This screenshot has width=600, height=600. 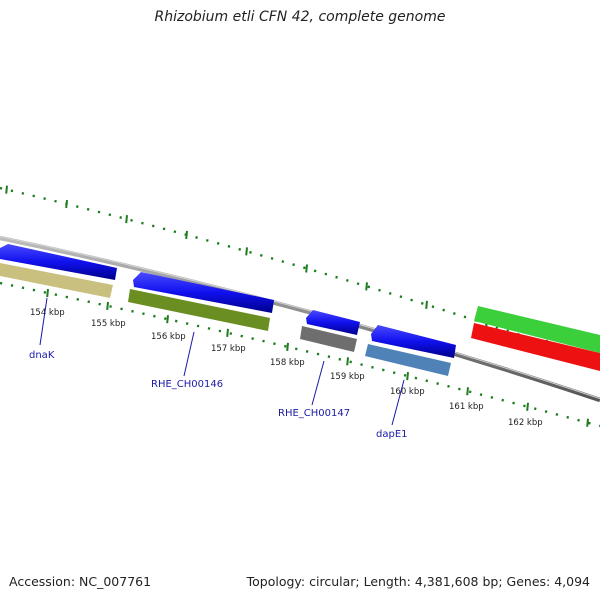 I want to click on gene-RHE_CH00146, so click(x=201, y=301).